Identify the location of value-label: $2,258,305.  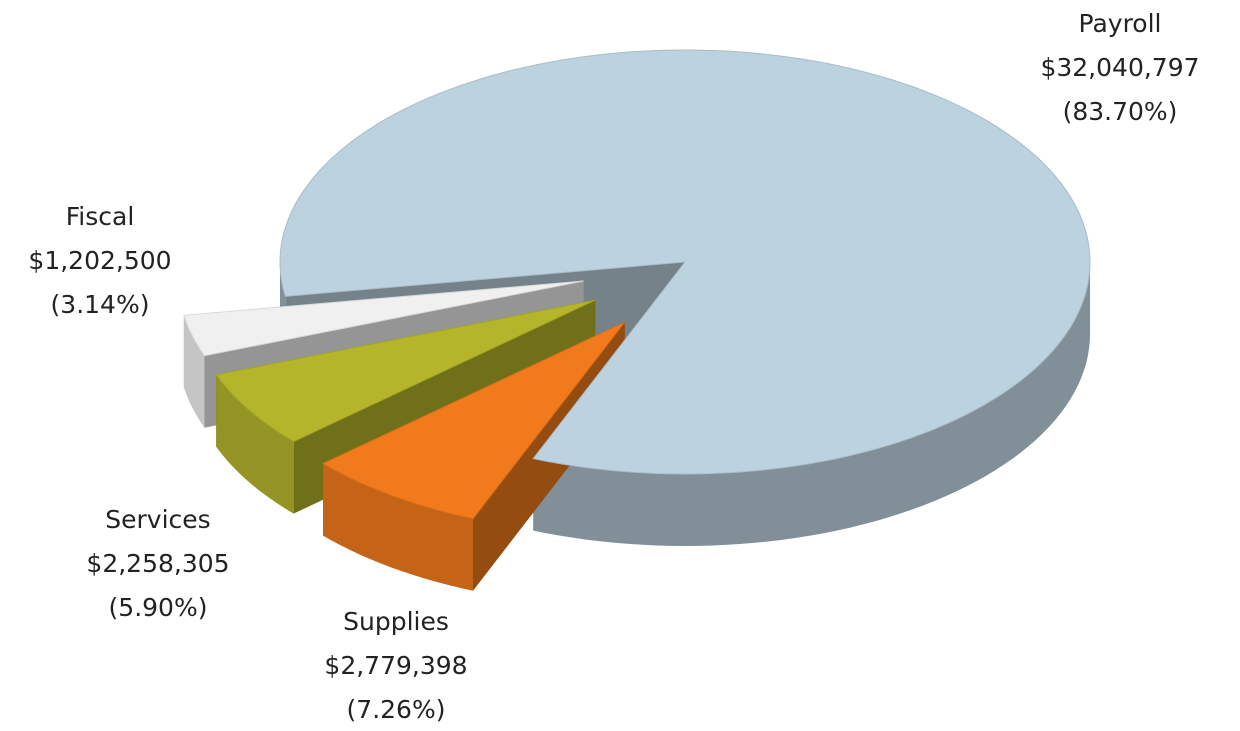
(157, 563).